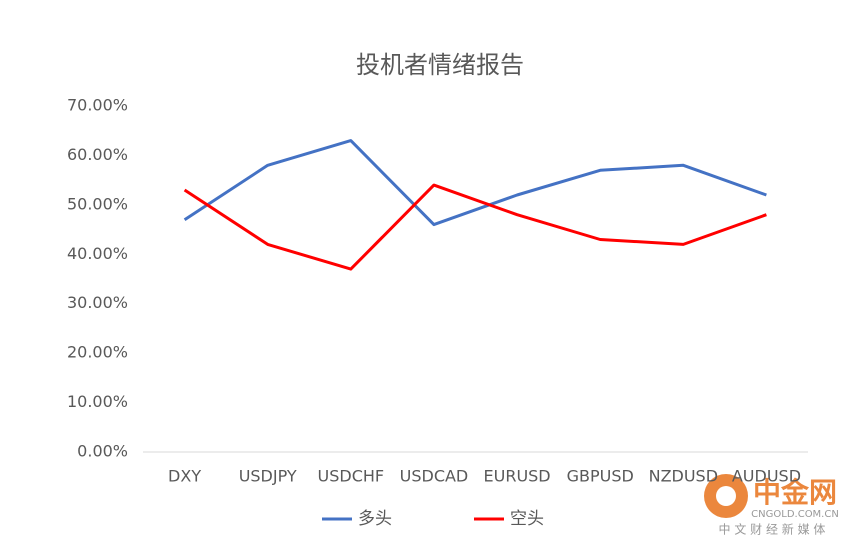  I want to click on watermark-url: CNGOLD.COM.CN, so click(795, 514).